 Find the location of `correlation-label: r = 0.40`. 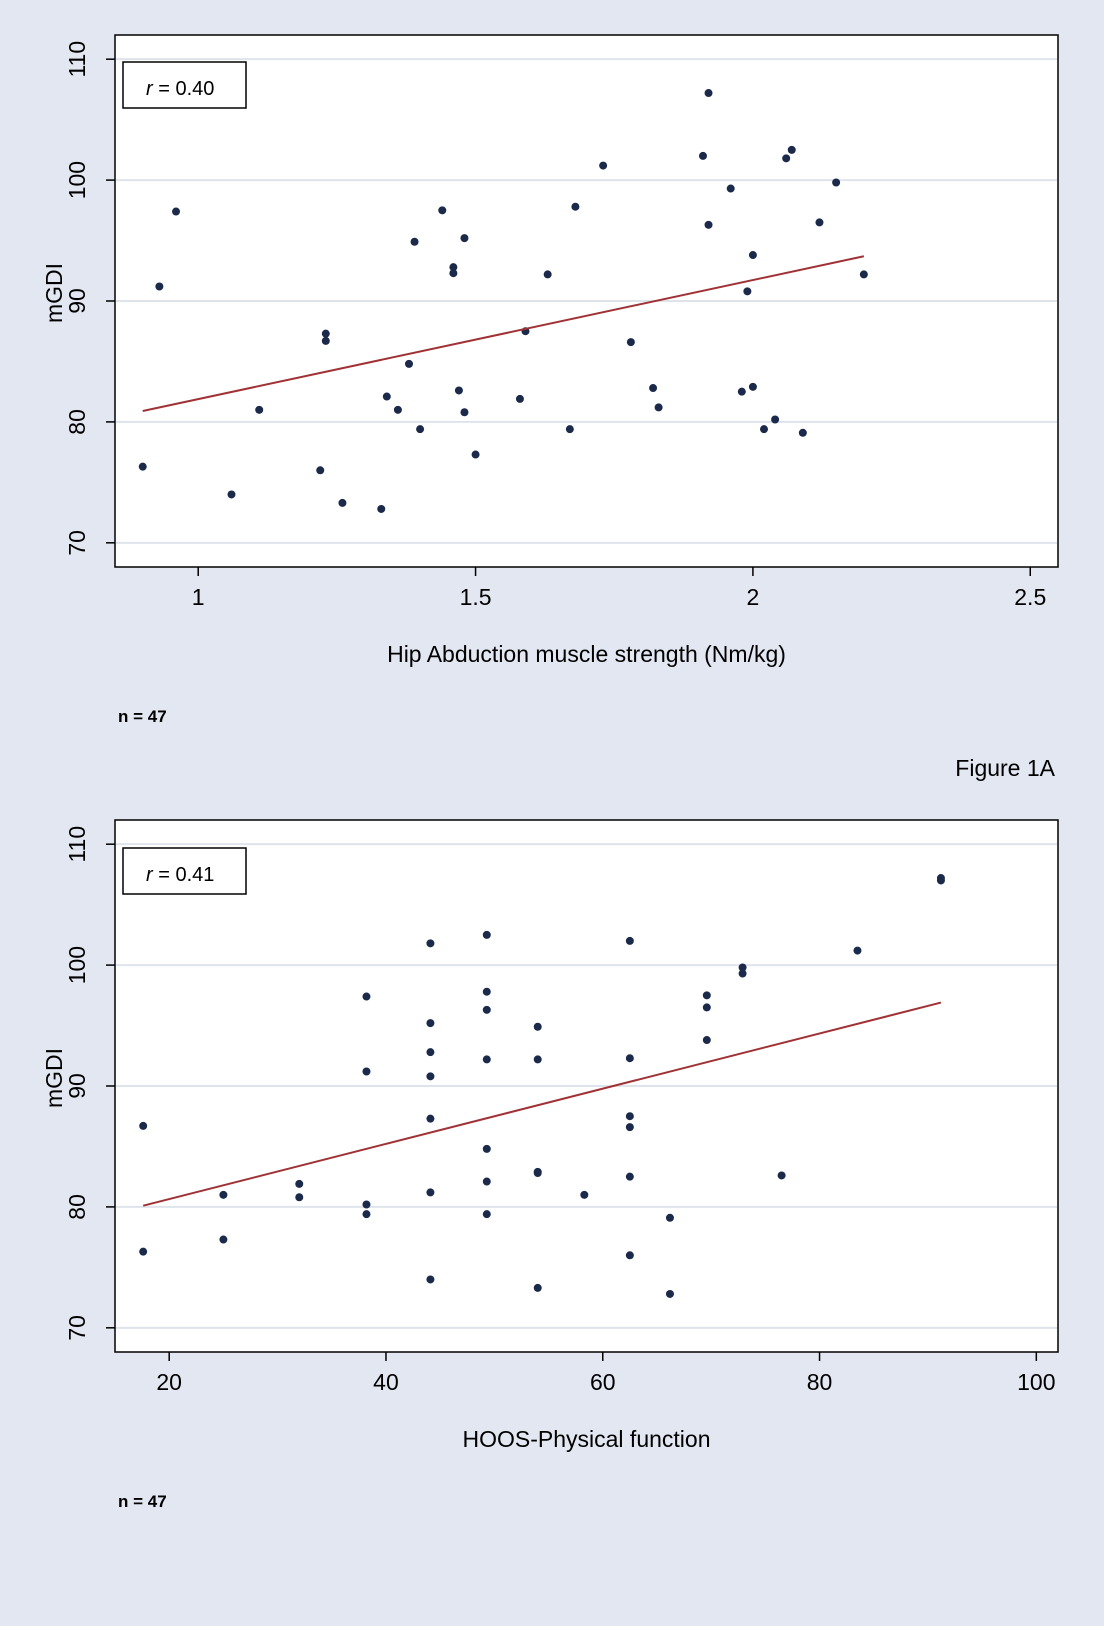

correlation-label: r = 0.40 is located at coordinates (180, 89).